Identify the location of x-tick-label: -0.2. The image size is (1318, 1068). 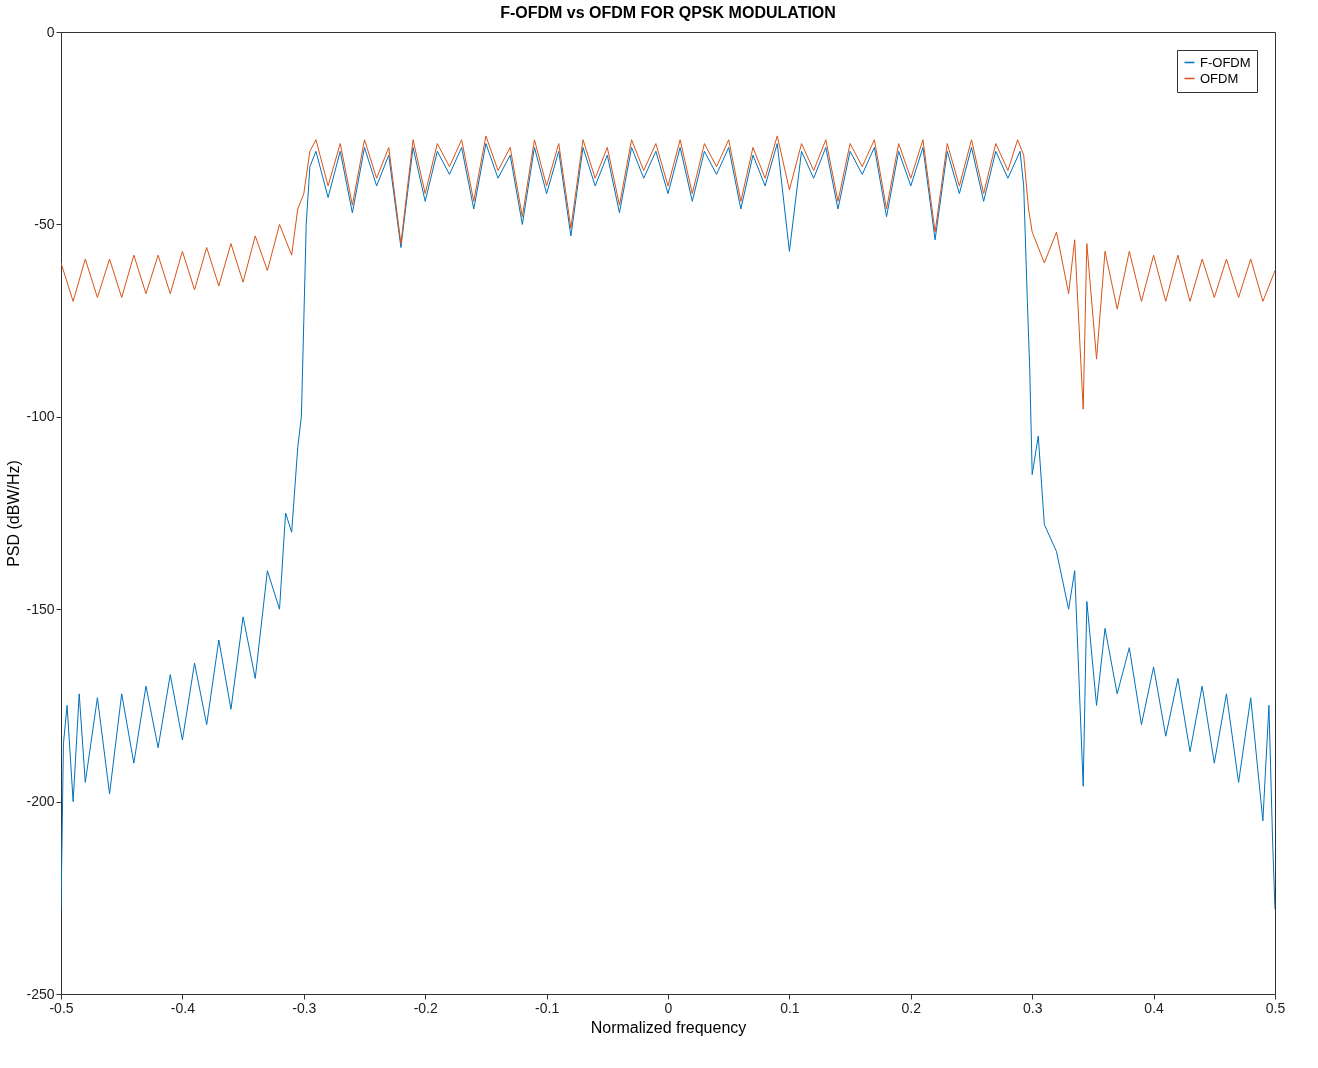
(425, 1007).